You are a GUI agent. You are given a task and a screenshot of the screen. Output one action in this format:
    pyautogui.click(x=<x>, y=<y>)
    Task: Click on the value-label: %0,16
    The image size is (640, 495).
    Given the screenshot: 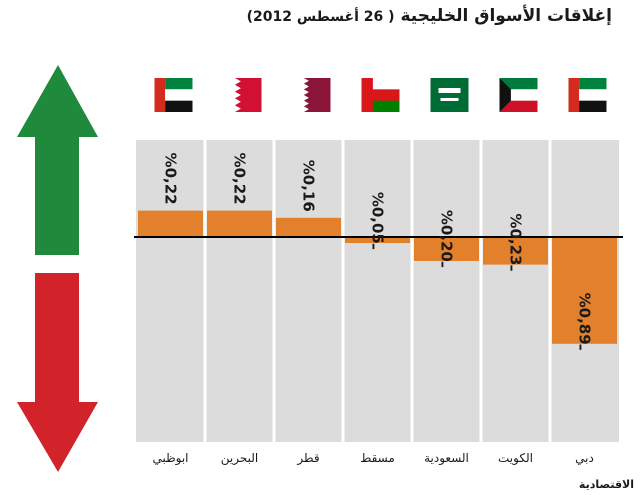 What is the action you would take?
    pyautogui.click(x=309, y=186)
    